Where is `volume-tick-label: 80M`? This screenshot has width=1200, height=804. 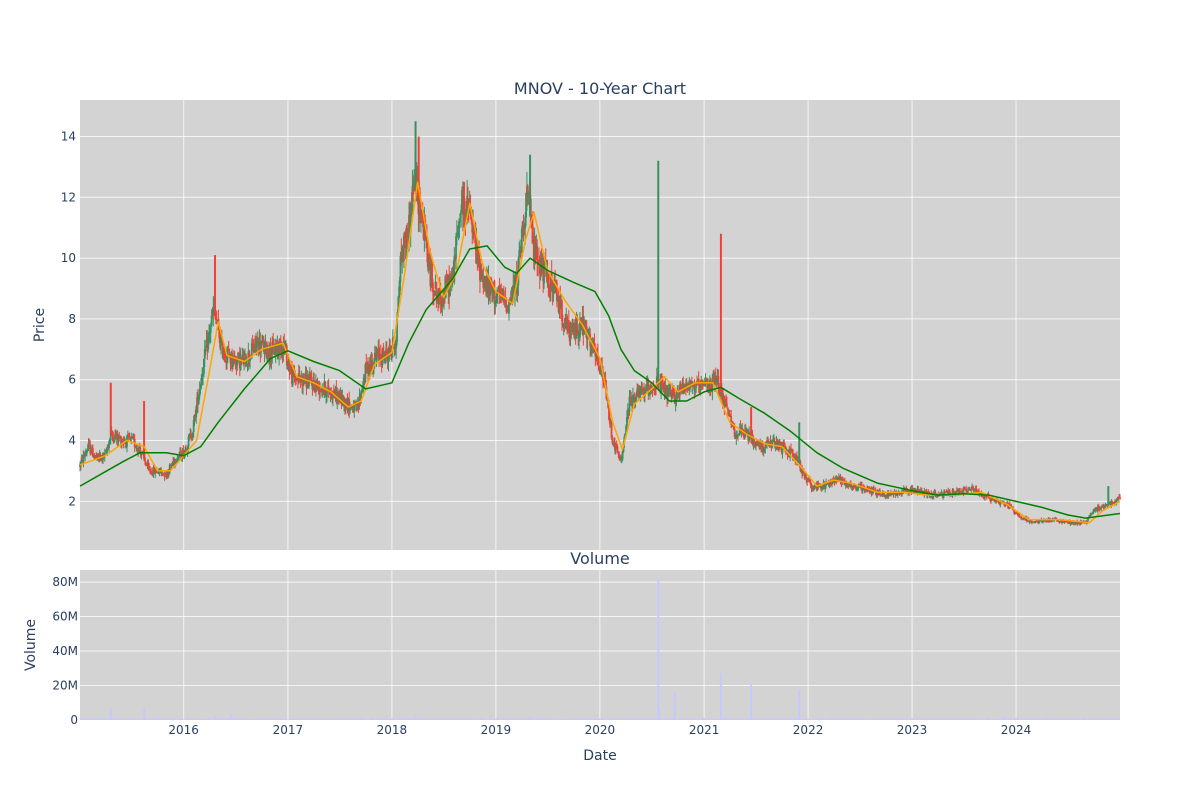
volume-tick-label: 80M is located at coordinates (65, 582).